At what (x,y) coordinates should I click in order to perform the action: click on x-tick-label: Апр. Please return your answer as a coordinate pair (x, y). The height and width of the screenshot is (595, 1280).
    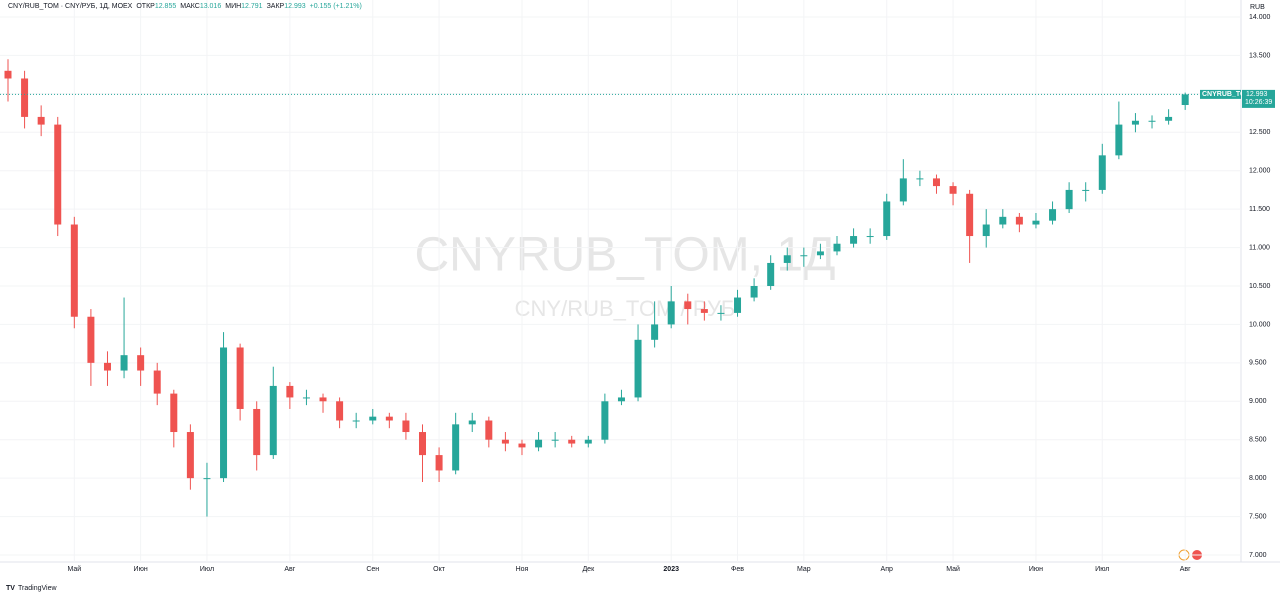
    Looking at the image, I should click on (887, 569).